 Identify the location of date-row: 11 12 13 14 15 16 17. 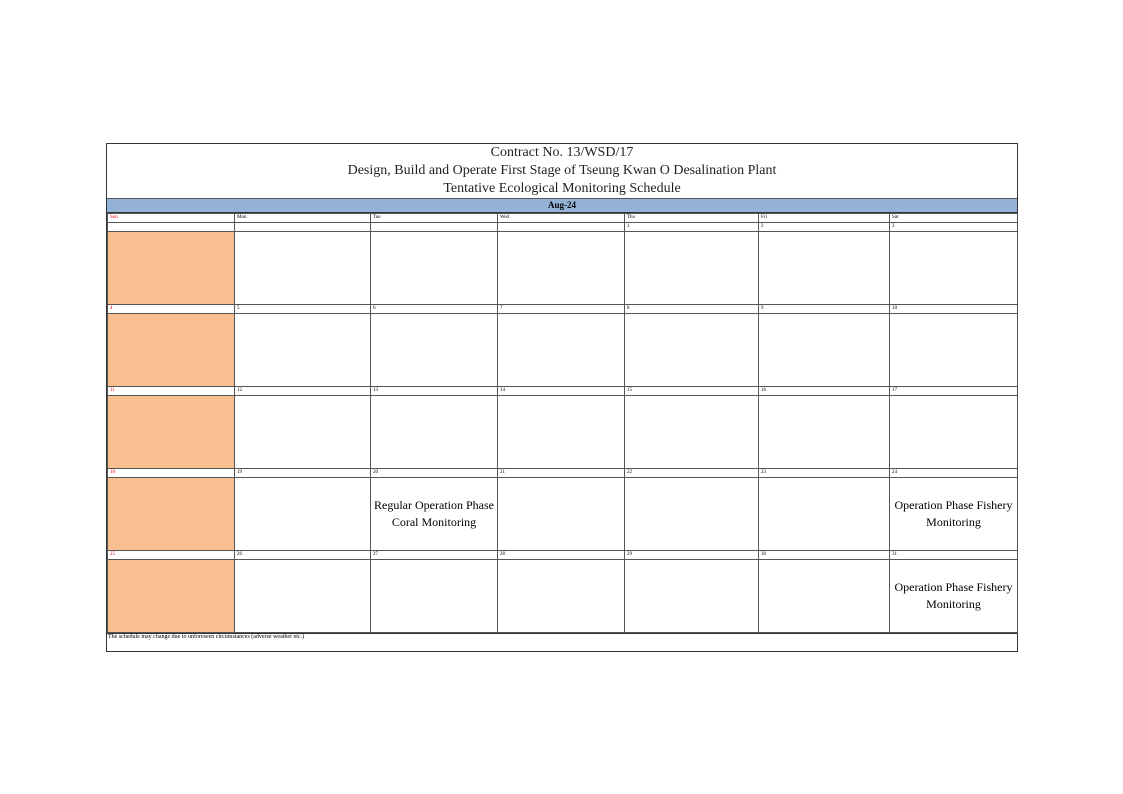
(562, 391).